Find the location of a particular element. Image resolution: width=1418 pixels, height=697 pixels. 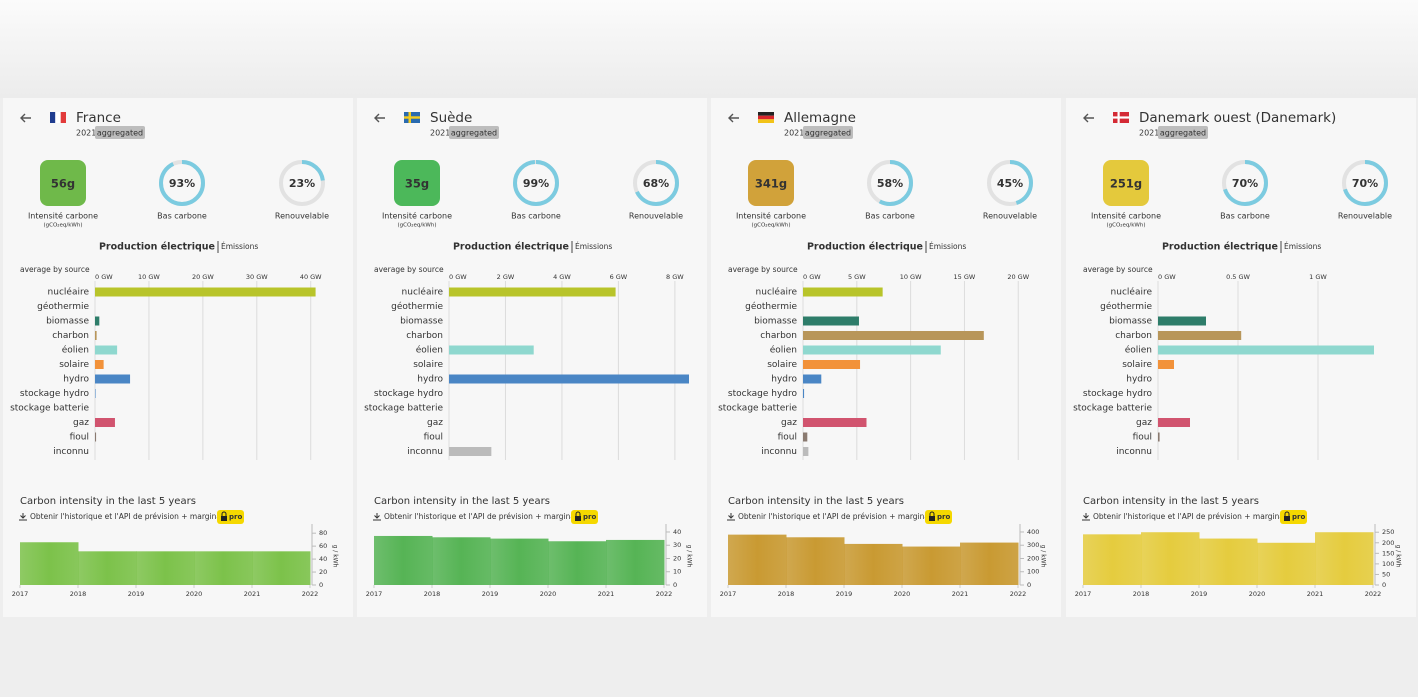

x-tick-label: 5 GW is located at coordinates (857, 277).